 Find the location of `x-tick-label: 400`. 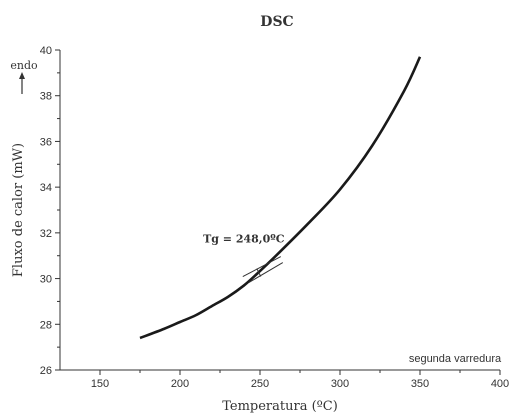

x-tick-label: 400 is located at coordinates (500, 384).